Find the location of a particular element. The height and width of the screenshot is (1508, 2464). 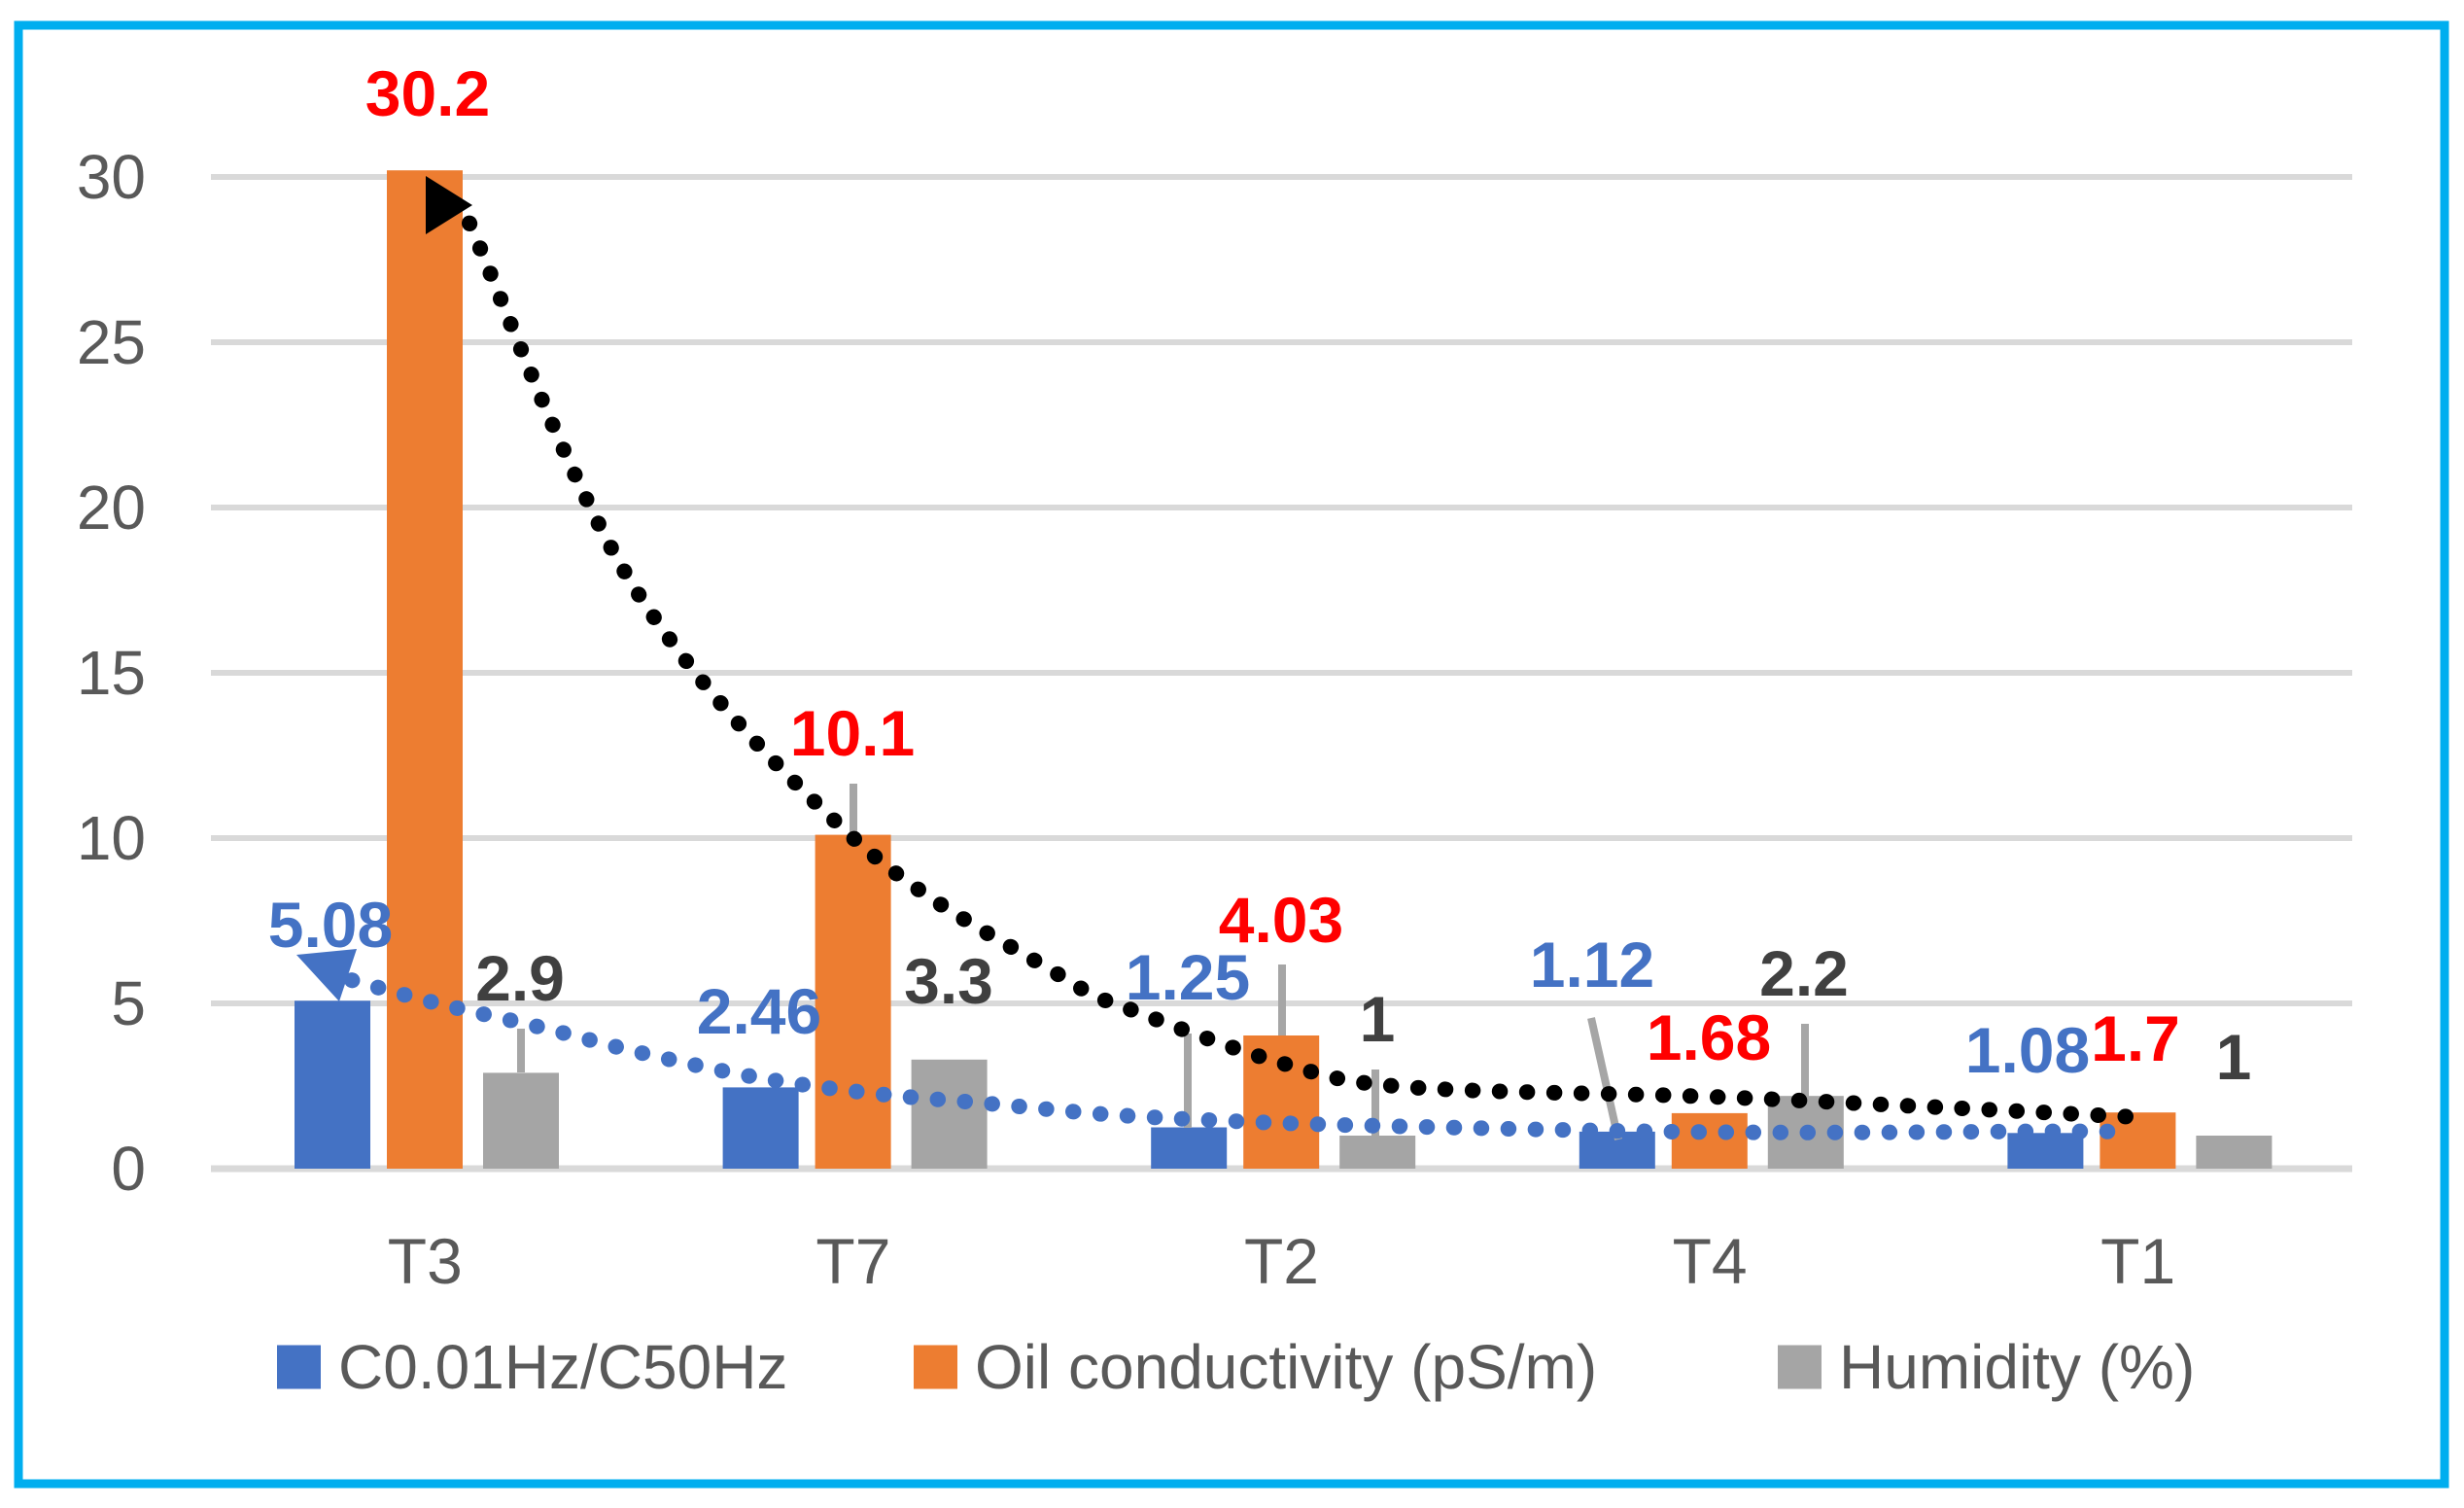

x-axis-label-T4: T4 is located at coordinates (1710, 1261).